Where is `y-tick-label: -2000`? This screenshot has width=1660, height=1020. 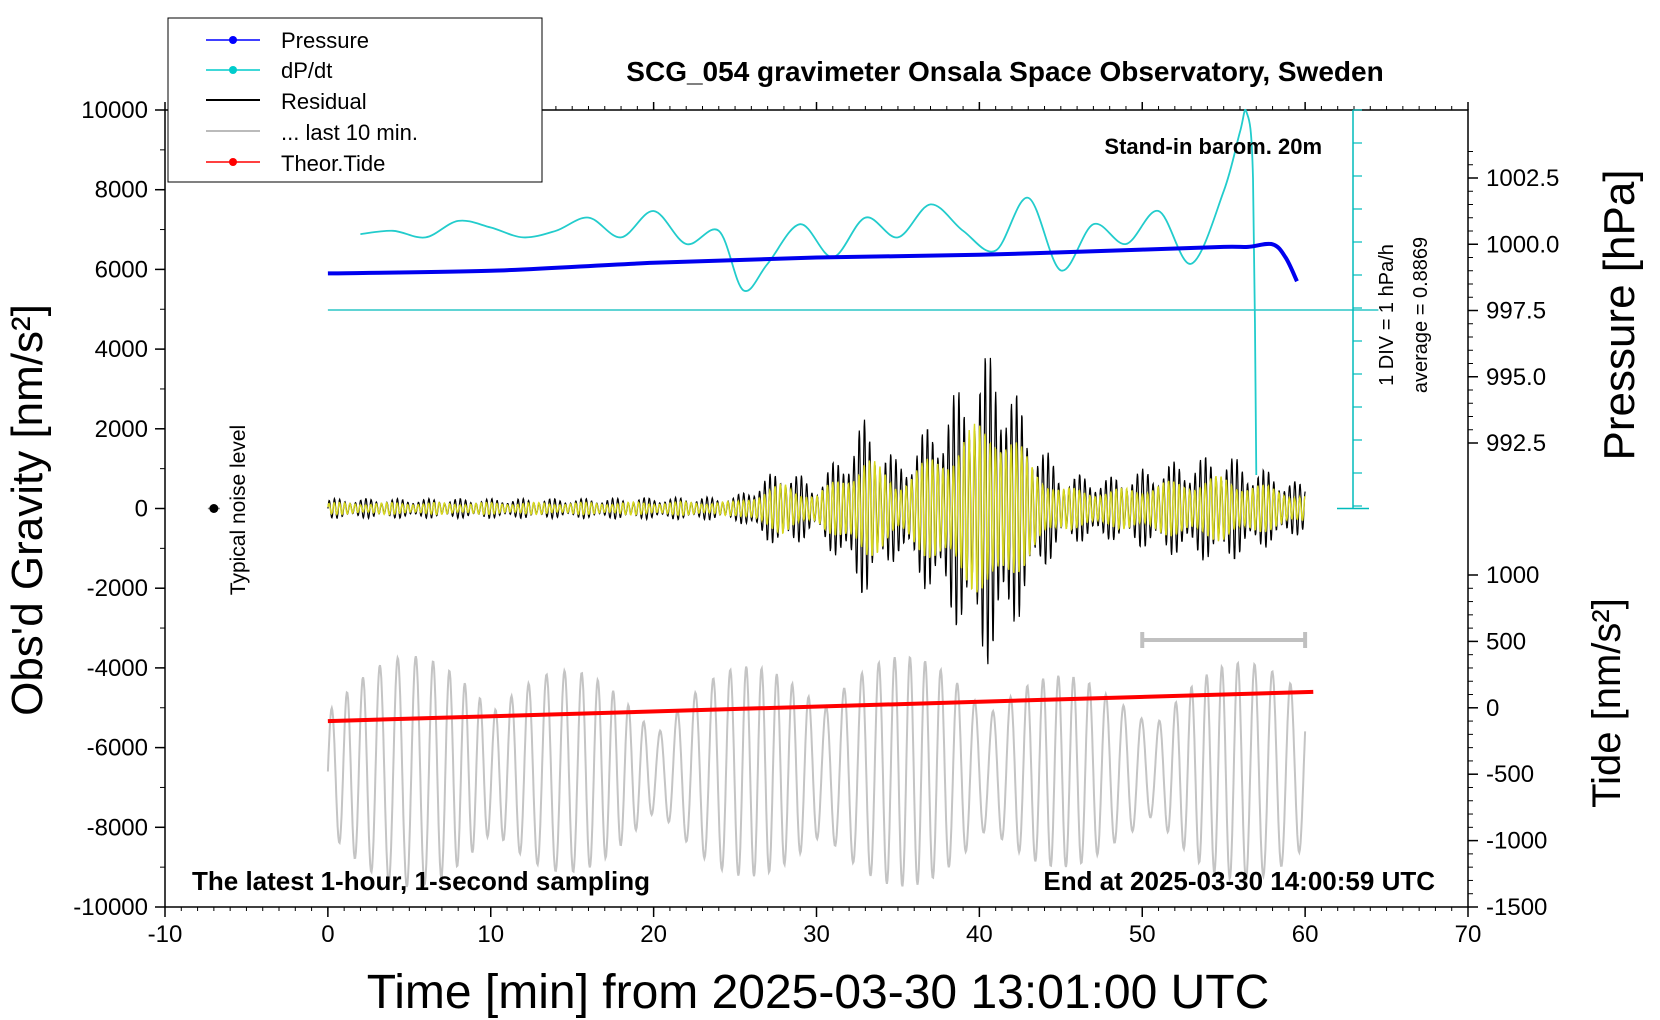
y-tick-label: -2000 is located at coordinates (117, 588).